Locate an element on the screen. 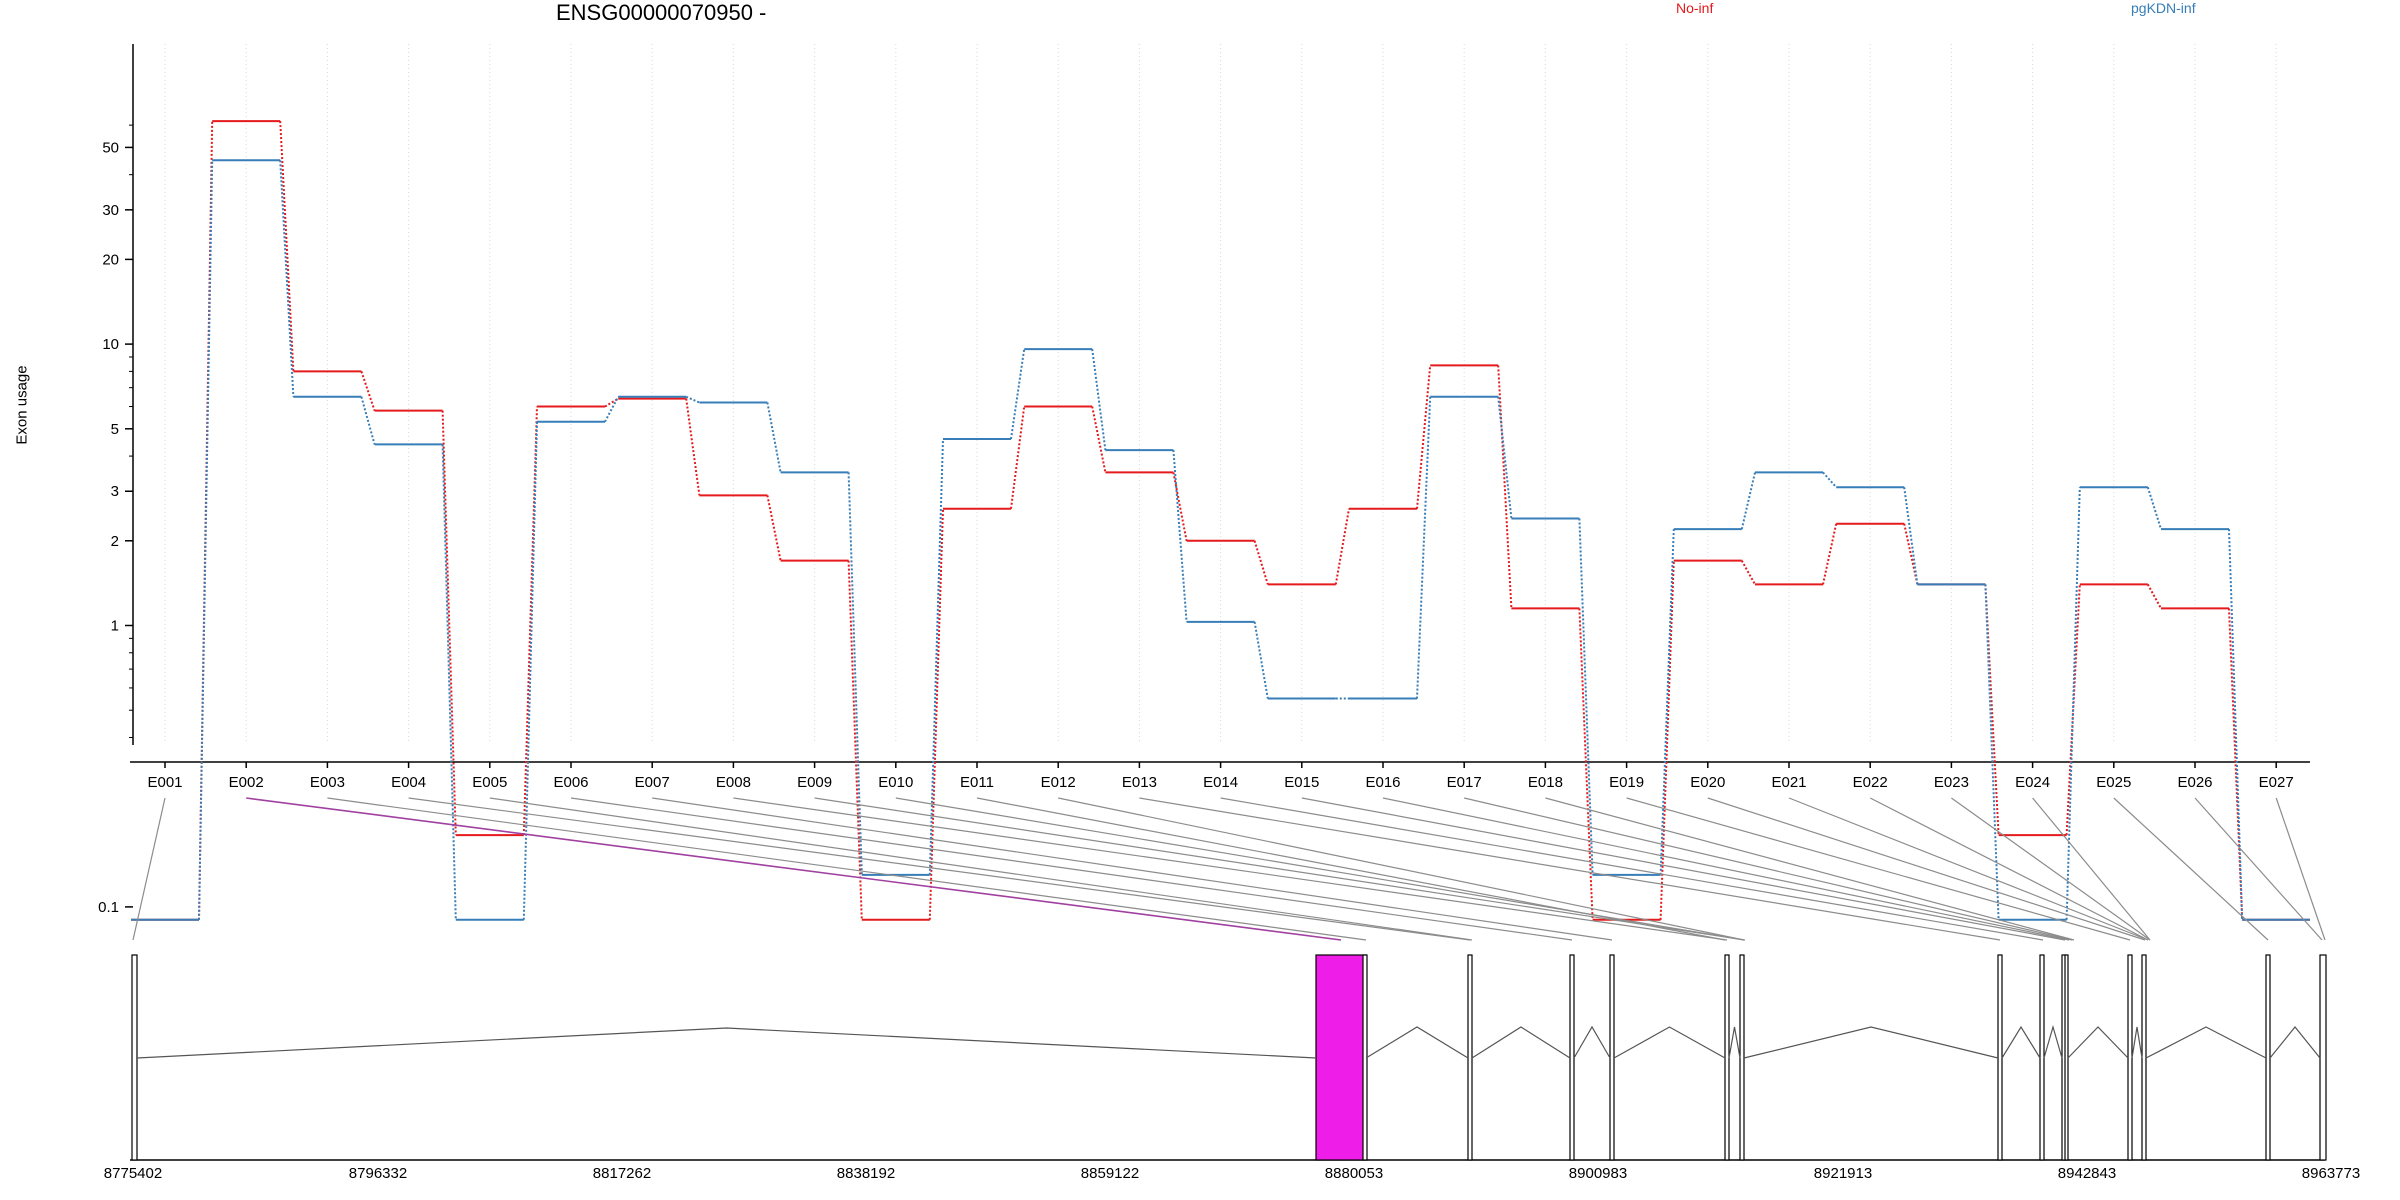 Image resolution: width=2400 pixels, height=1200 pixels. x-tick-label: E010 is located at coordinates (895, 782).